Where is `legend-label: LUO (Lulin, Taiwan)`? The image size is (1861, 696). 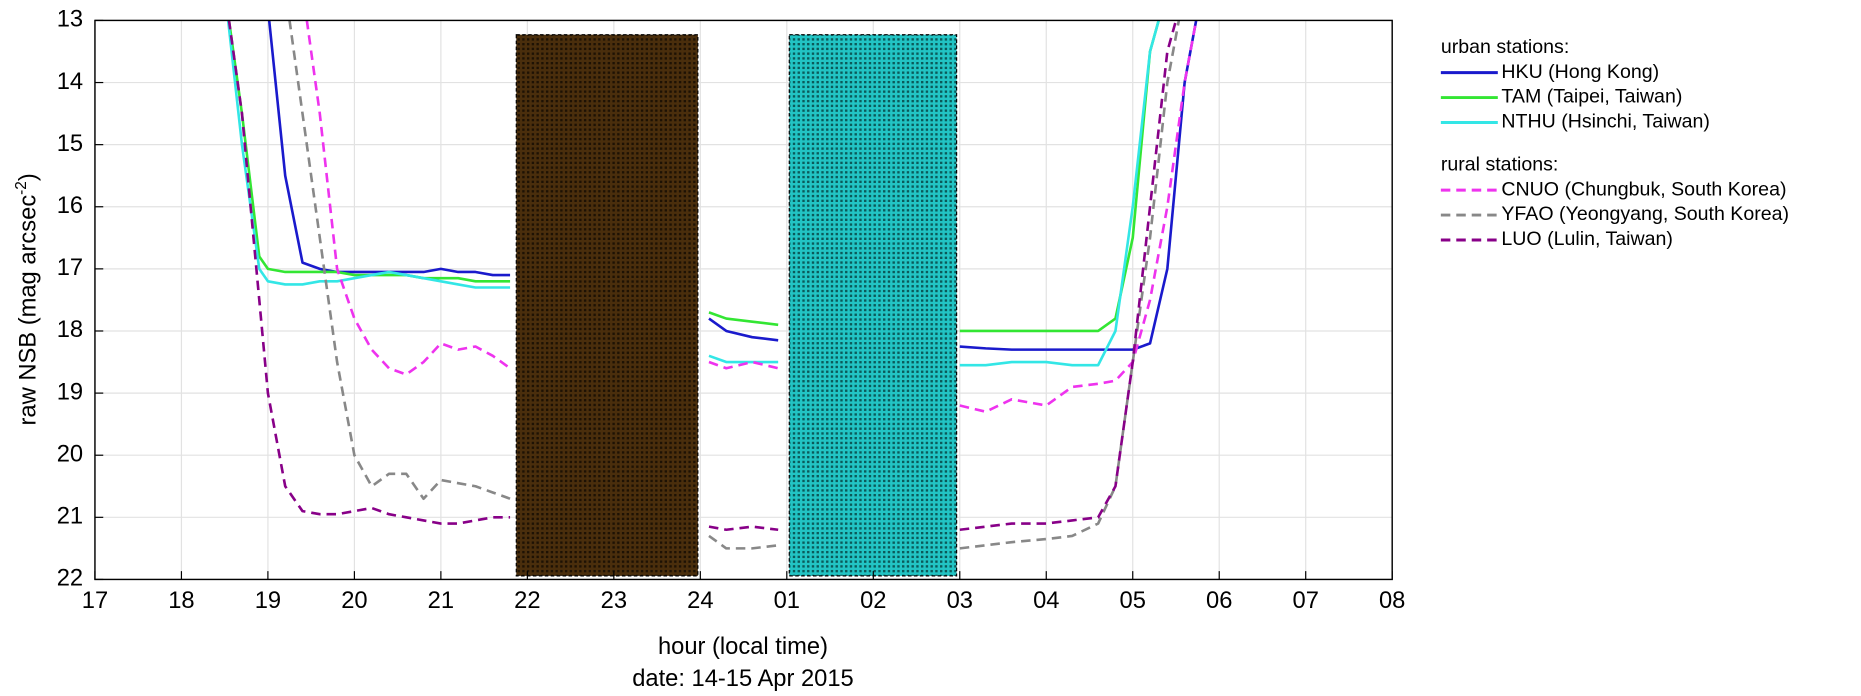
legend-label: LUO (Lulin, Taiwan) is located at coordinates (1587, 239).